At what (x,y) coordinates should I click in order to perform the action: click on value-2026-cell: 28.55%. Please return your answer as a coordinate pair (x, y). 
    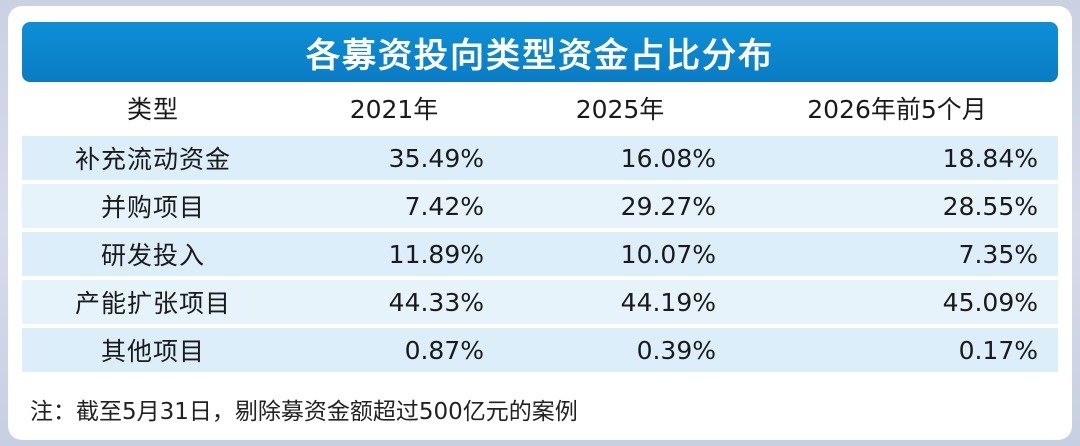
    Looking at the image, I should click on (990, 206).